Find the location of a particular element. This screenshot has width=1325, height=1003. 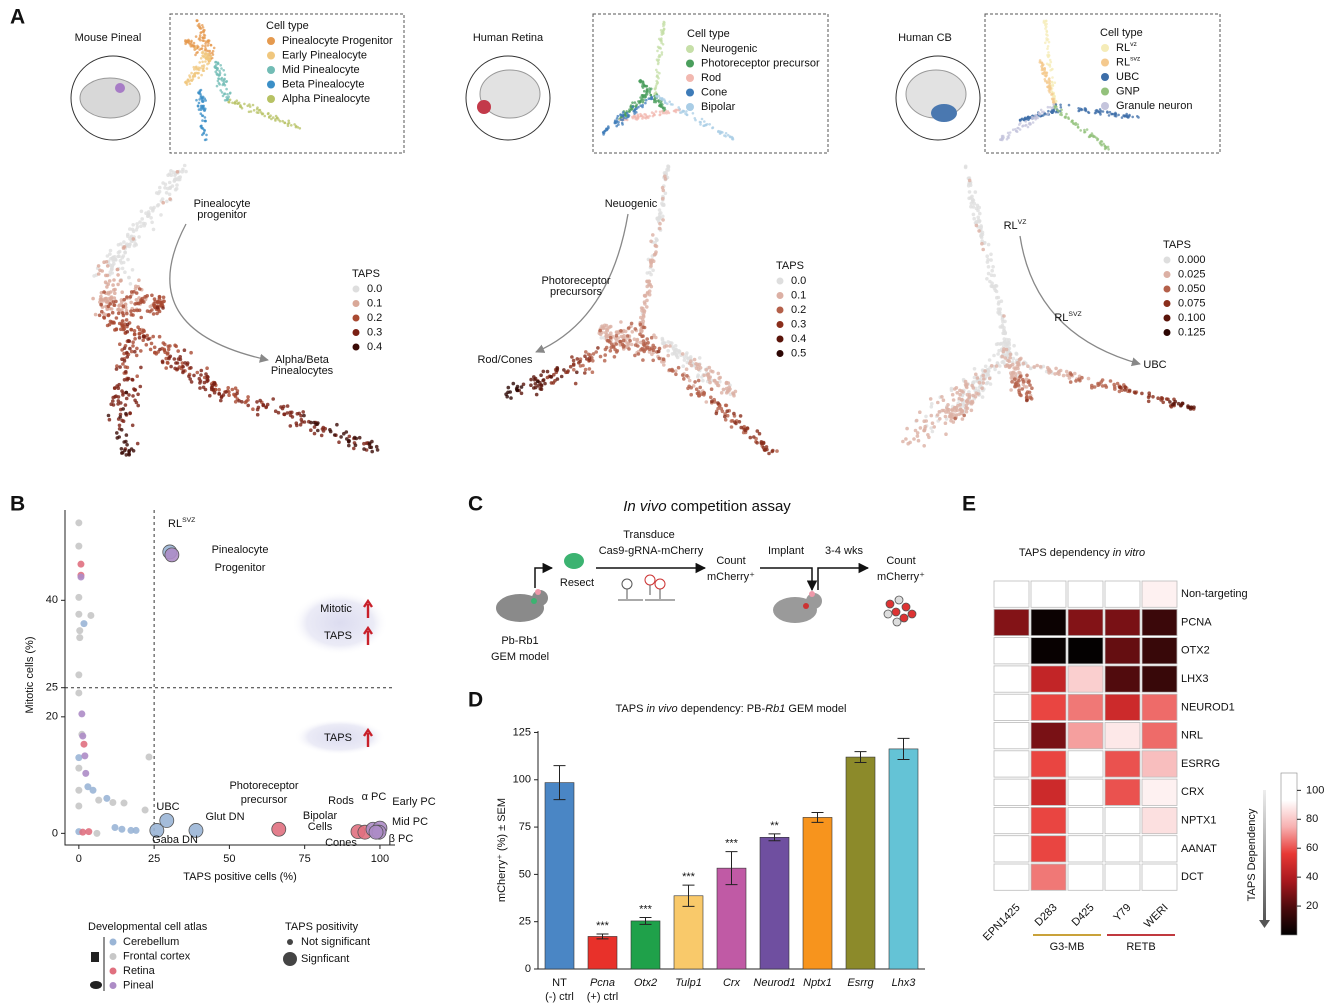

x-tick-label: Tulp1 is located at coordinates (688, 983).